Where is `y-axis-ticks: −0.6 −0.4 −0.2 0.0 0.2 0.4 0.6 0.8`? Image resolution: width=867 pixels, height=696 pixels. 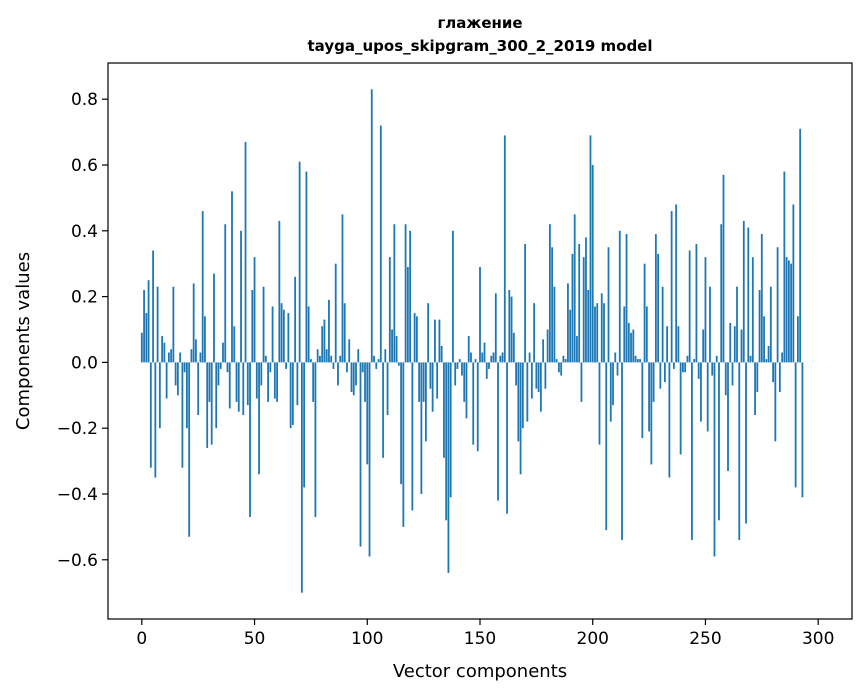
y-axis-ticks: −0.6 −0.4 −0.2 0.0 0.2 0.4 0.6 0.8 is located at coordinates (82, 330).